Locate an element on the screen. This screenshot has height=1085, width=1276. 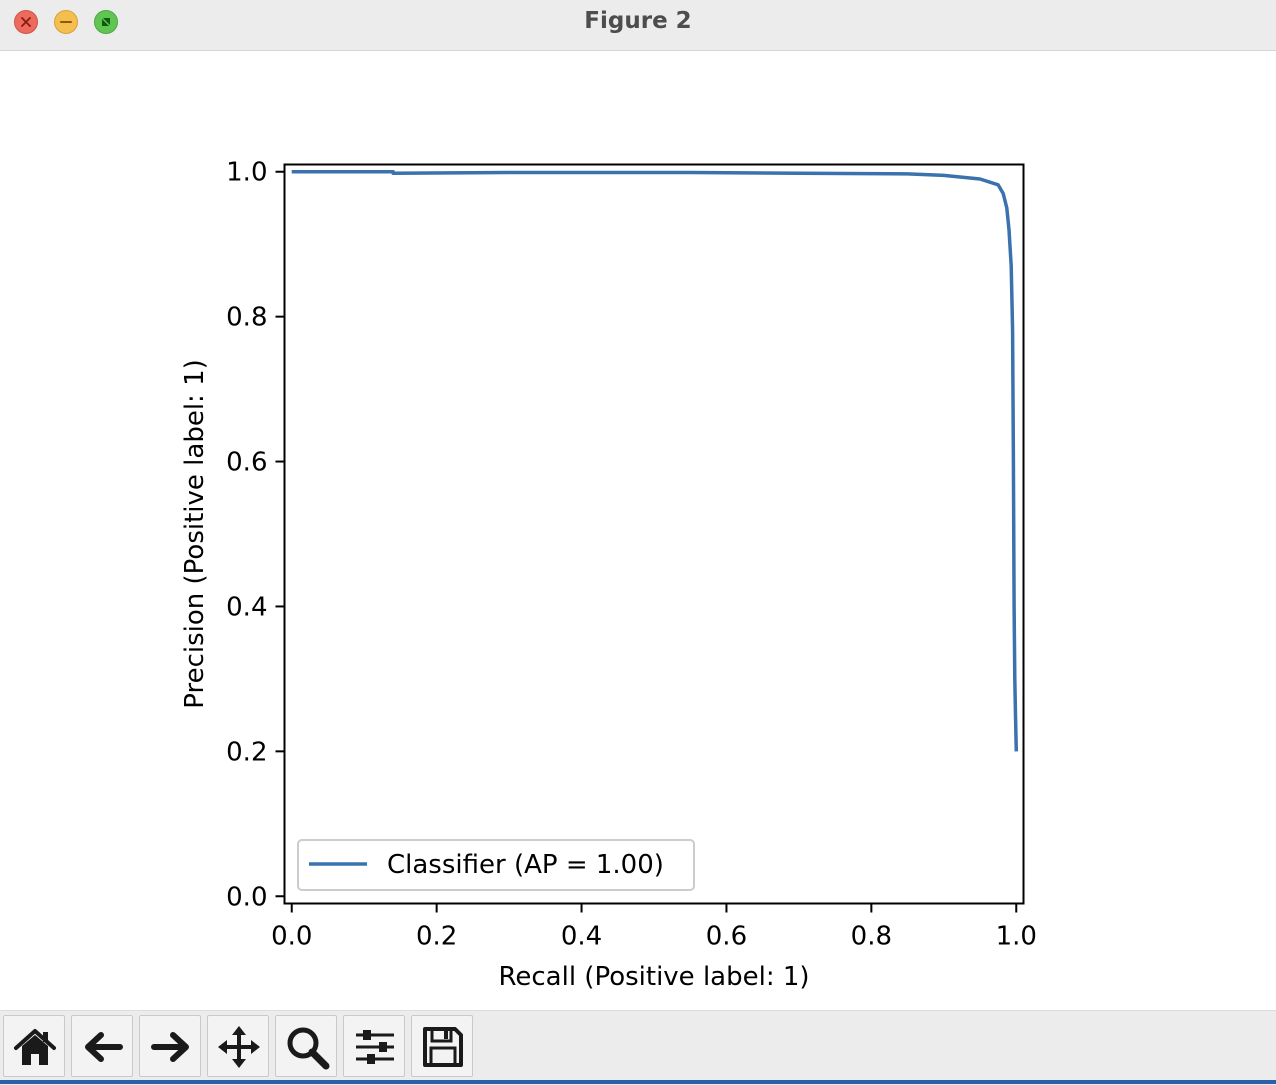
y-tick-label: 1.0 is located at coordinates (246, 173).